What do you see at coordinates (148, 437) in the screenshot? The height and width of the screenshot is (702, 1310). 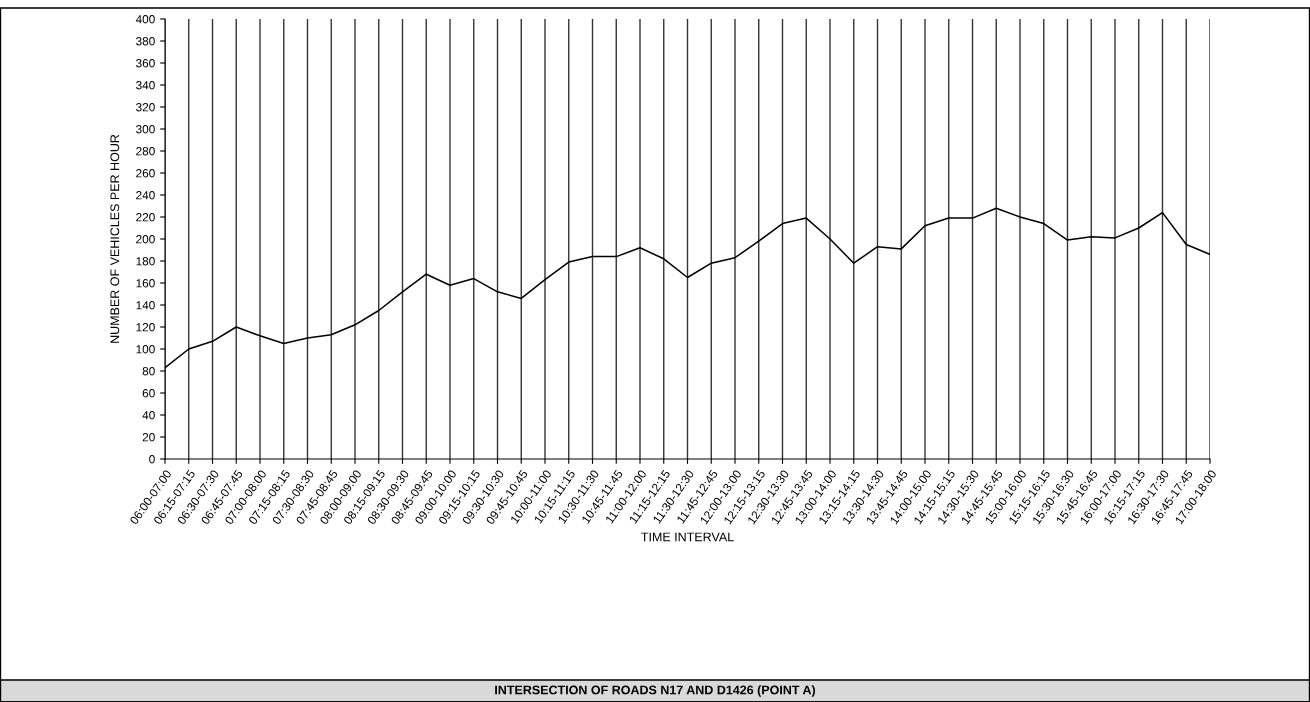 I see `y-tick-label: 20` at bounding box center [148, 437].